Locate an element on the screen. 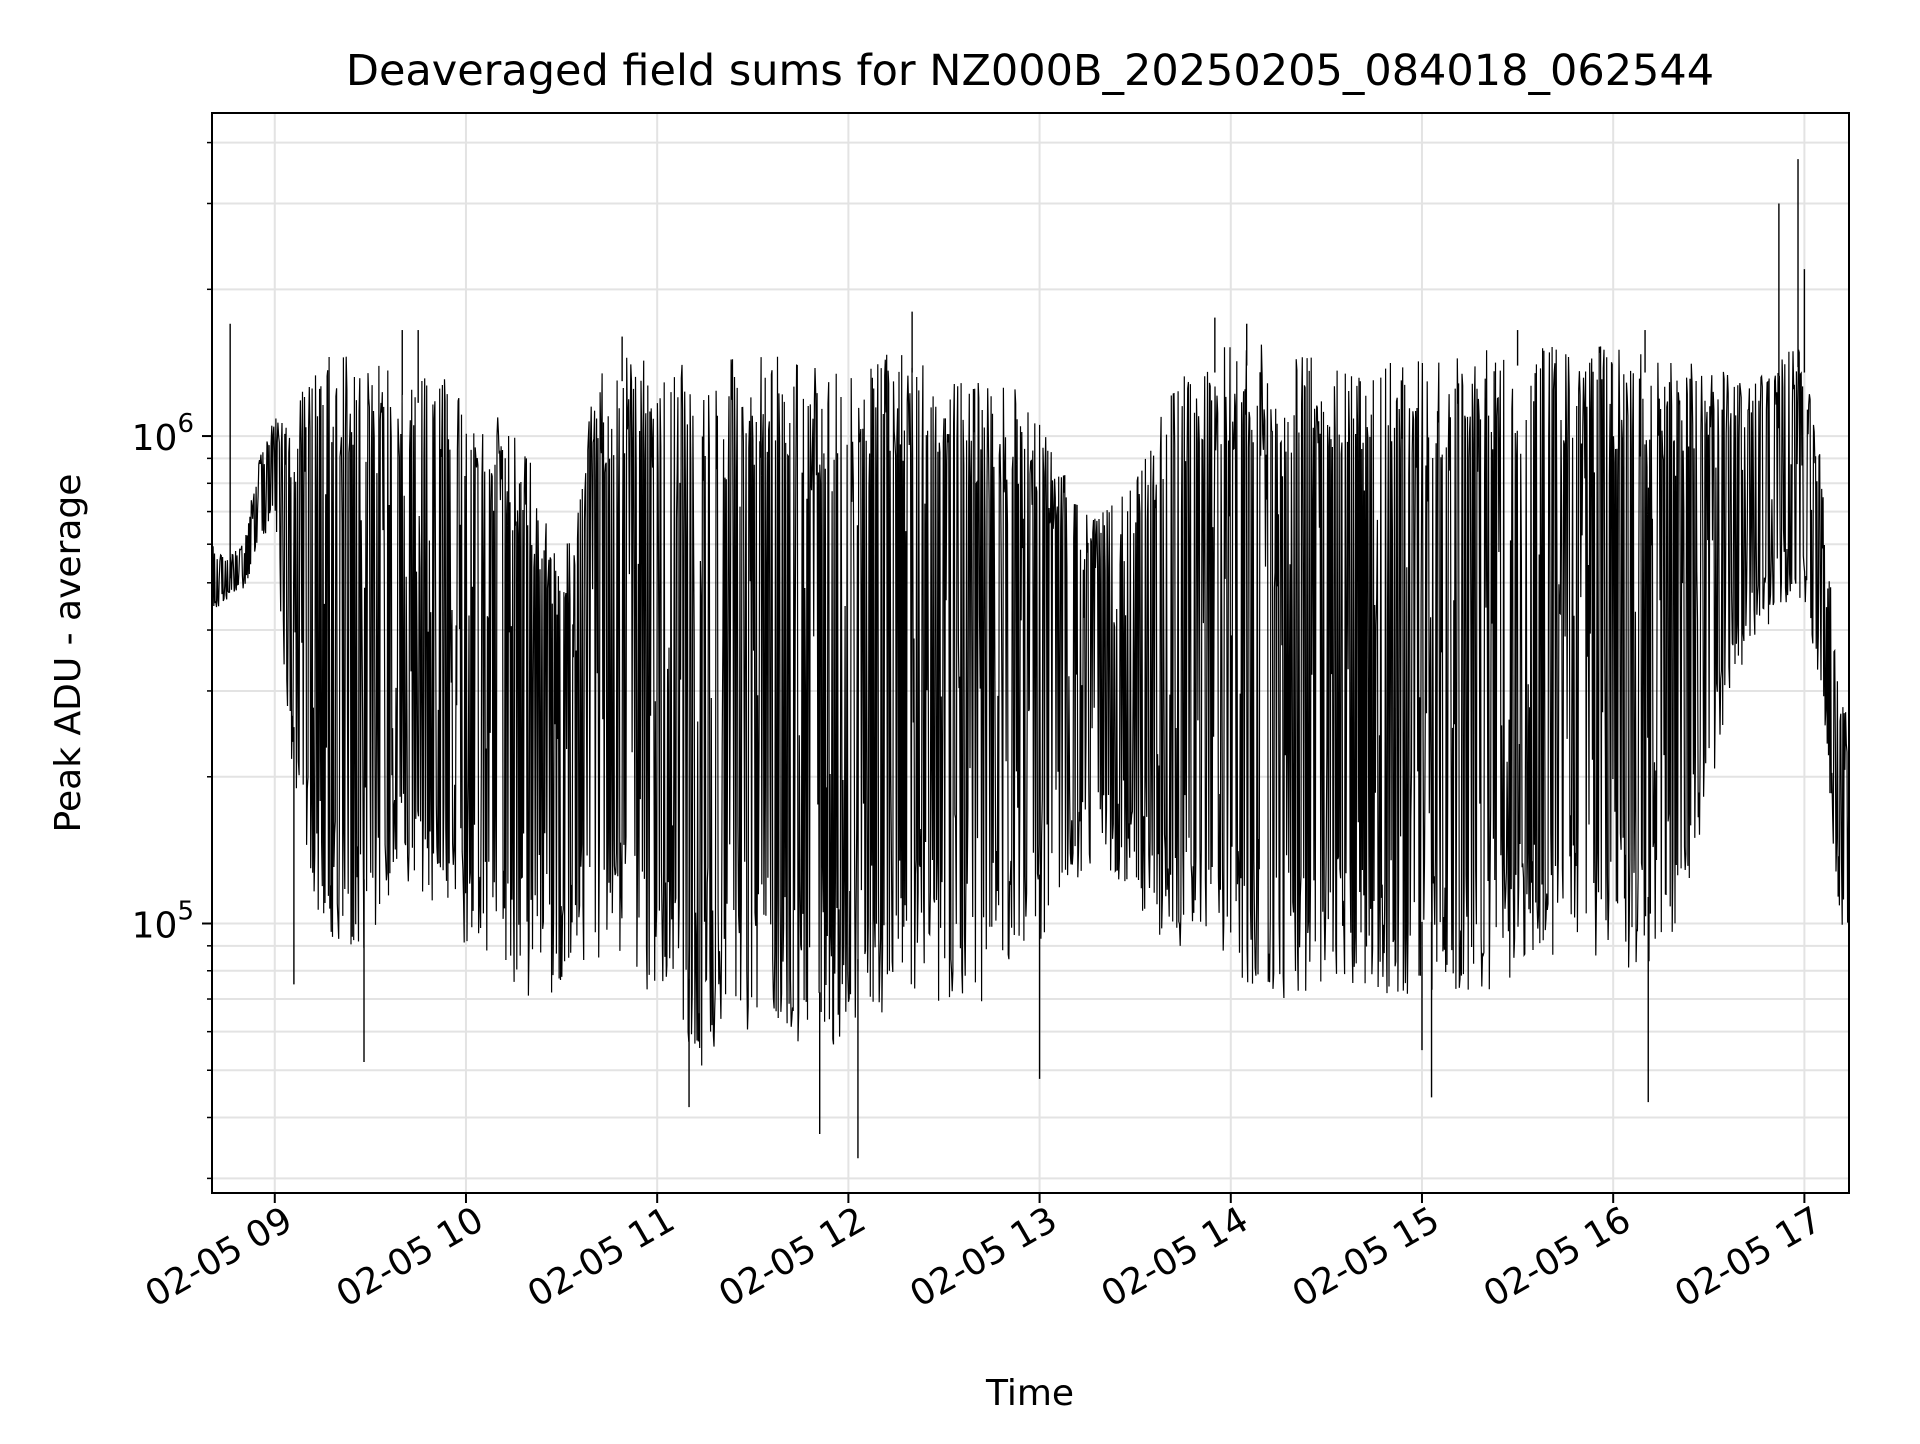 This screenshot has width=1920, height=1444. y-axis-label: Peak ADU - average is located at coordinates (68, 653).